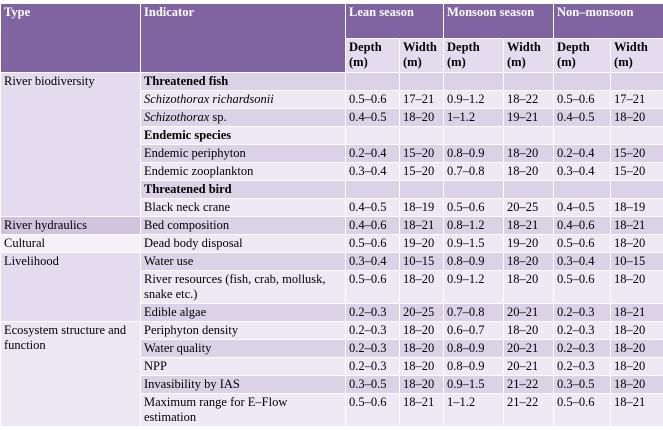  Describe the element at coordinates (192, 384) in the screenshot. I see `indicator-text: Invasibility by IAS` at that location.